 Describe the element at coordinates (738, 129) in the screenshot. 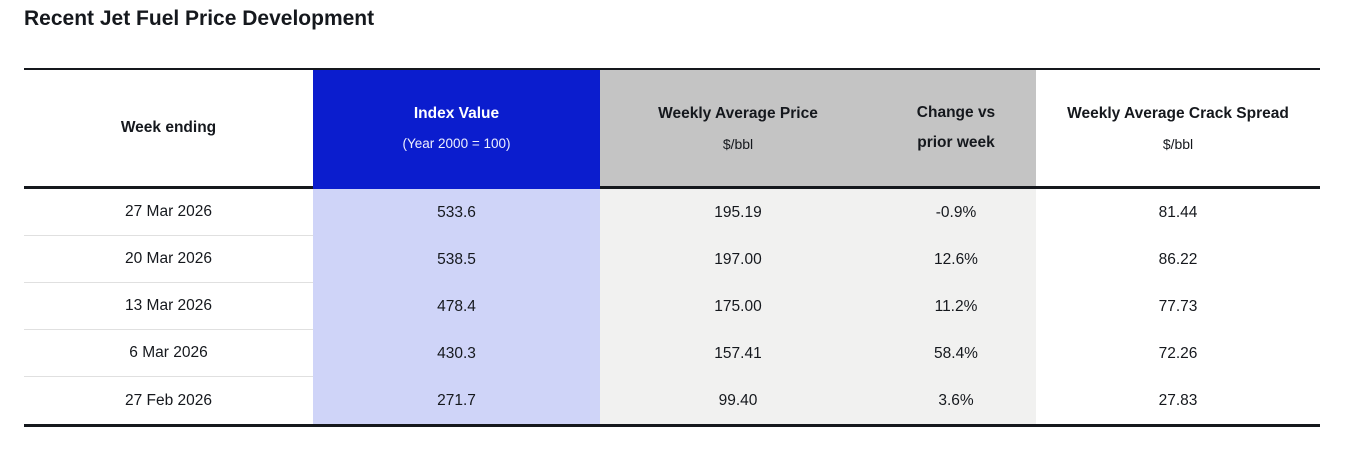

I see `header-weekly-average-price: Weekly Average Price $/bbl` at that location.